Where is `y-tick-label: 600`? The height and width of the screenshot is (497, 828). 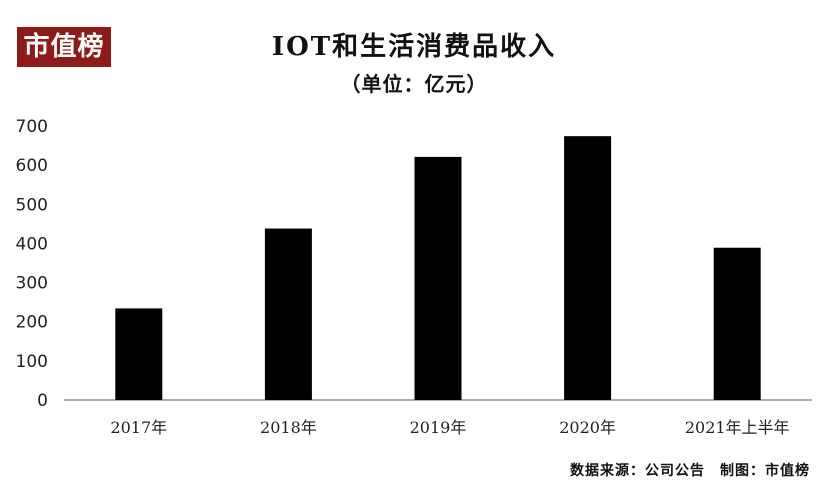 y-tick-label: 600 is located at coordinates (32, 166).